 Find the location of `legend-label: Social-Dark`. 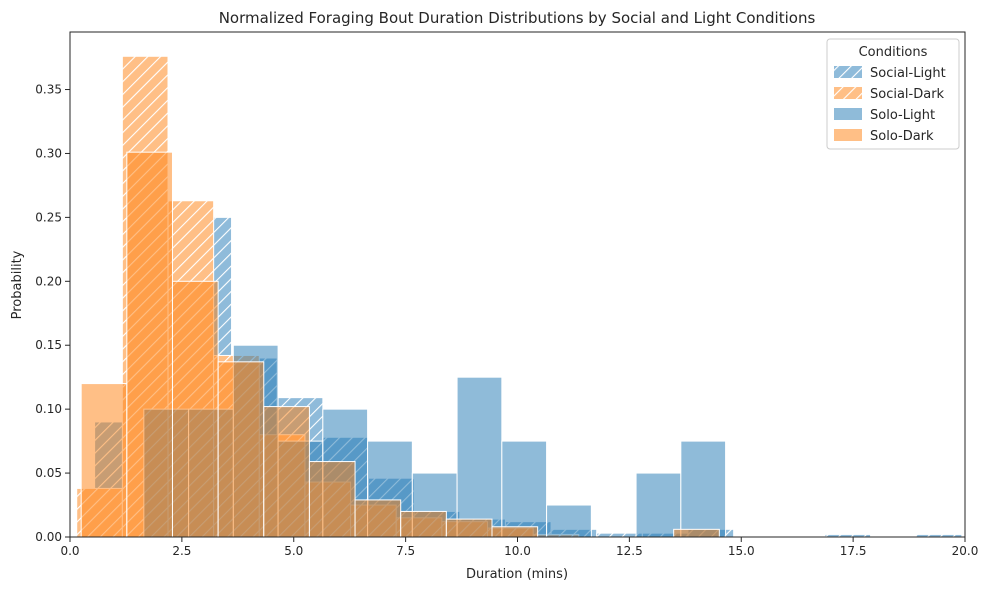

legend-label: Social-Dark is located at coordinates (907, 94).